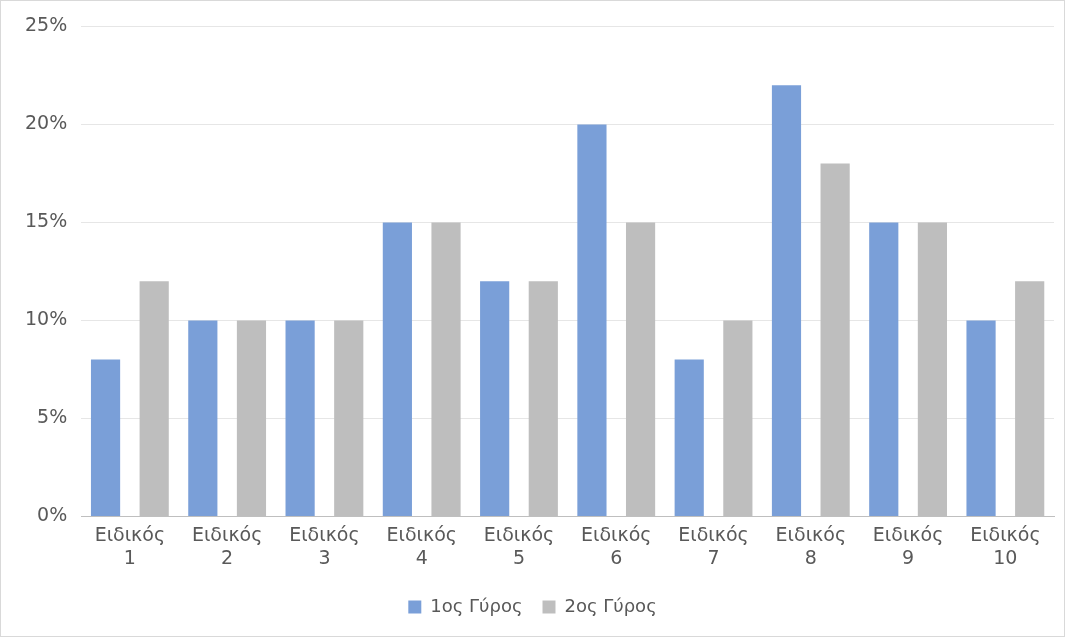 The image size is (1065, 637). Describe the element at coordinates (46, 24) in the screenshot. I see `y-tick-label: 25%` at that location.